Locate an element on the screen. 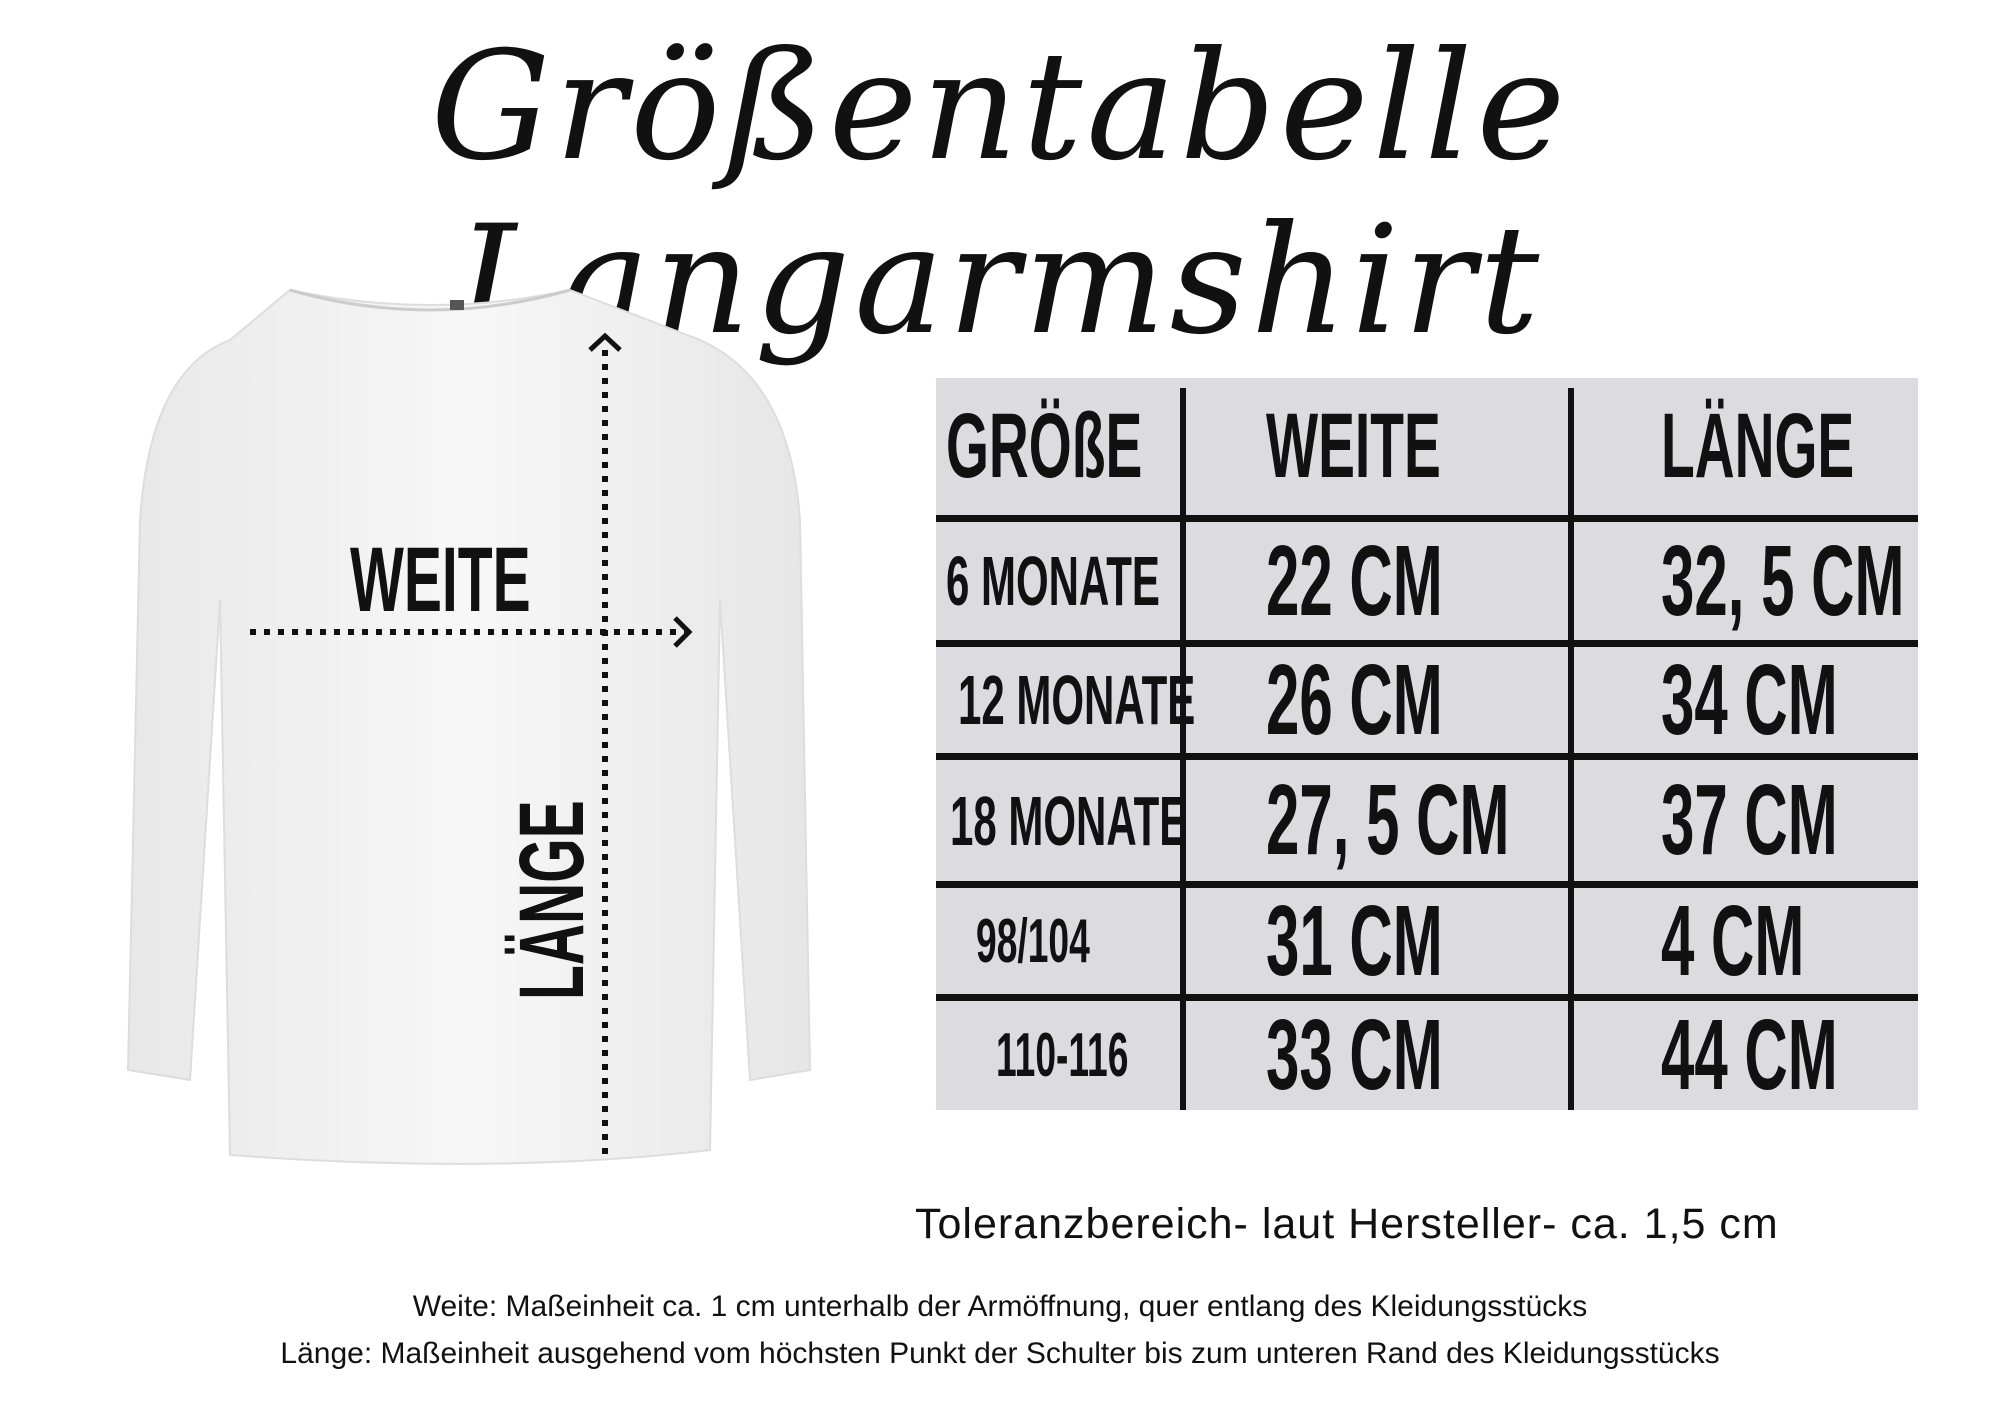 This screenshot has height=1414, width=2000. table-cell: 6 MONATE is located at coordinates (1124, 581).